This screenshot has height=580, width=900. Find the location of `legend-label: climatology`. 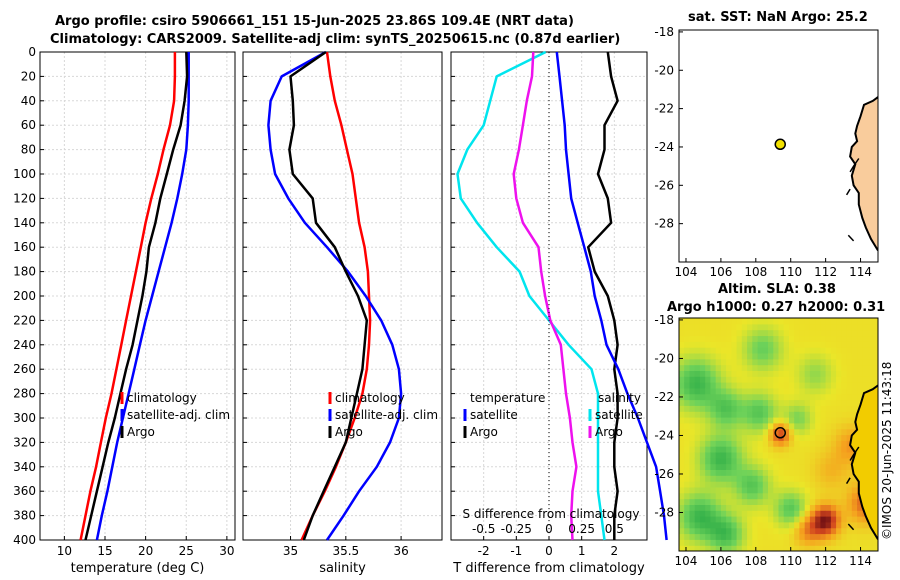

legend-label: climatology is located at coordinates (162, 398).